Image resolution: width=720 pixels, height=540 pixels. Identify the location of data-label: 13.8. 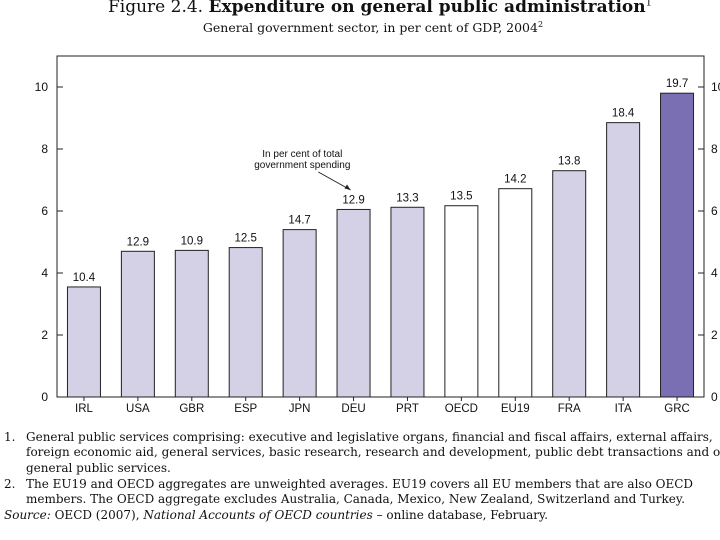
(569, 162).